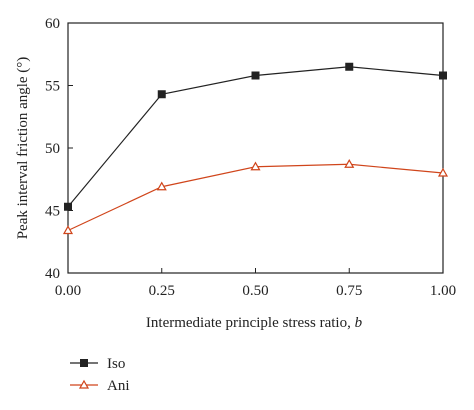 This screenshot has height=410, width=474. What do you see at coordinates (349, 291) in the screenshot?
I see `x-tick-label: 0.75` at bounding box center [349, 291].